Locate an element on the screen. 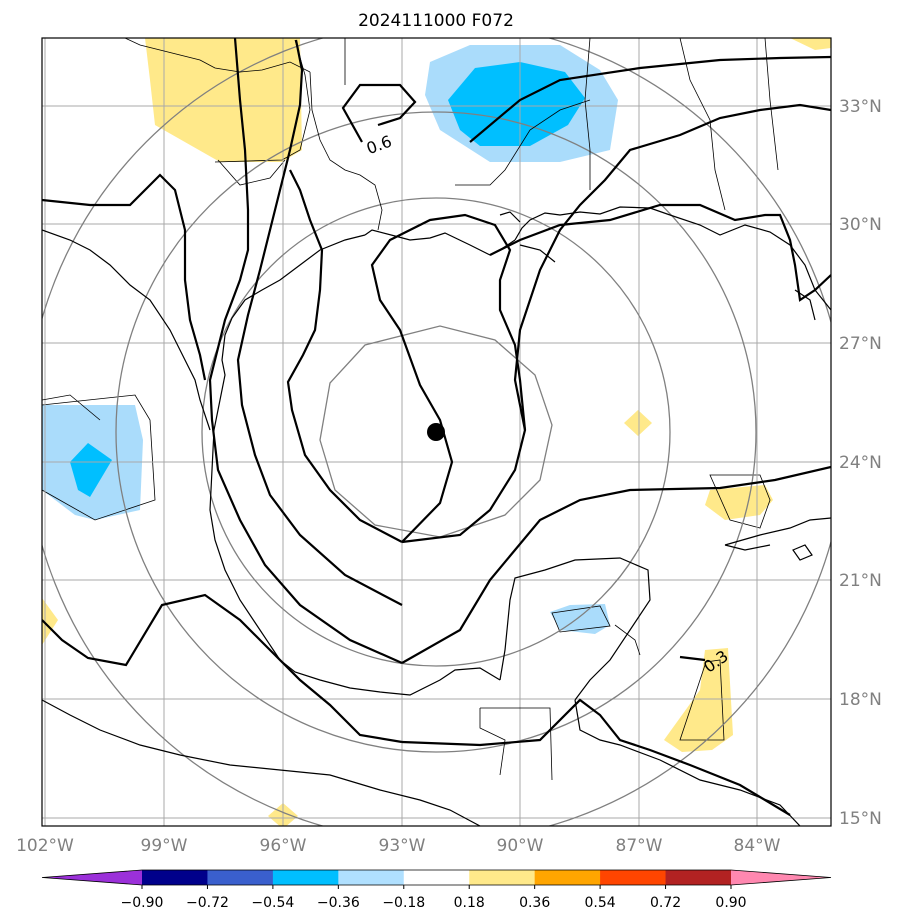 This screenshot has height=924, width=902. colorbar-extend-low is located at coordinates (92, 877).